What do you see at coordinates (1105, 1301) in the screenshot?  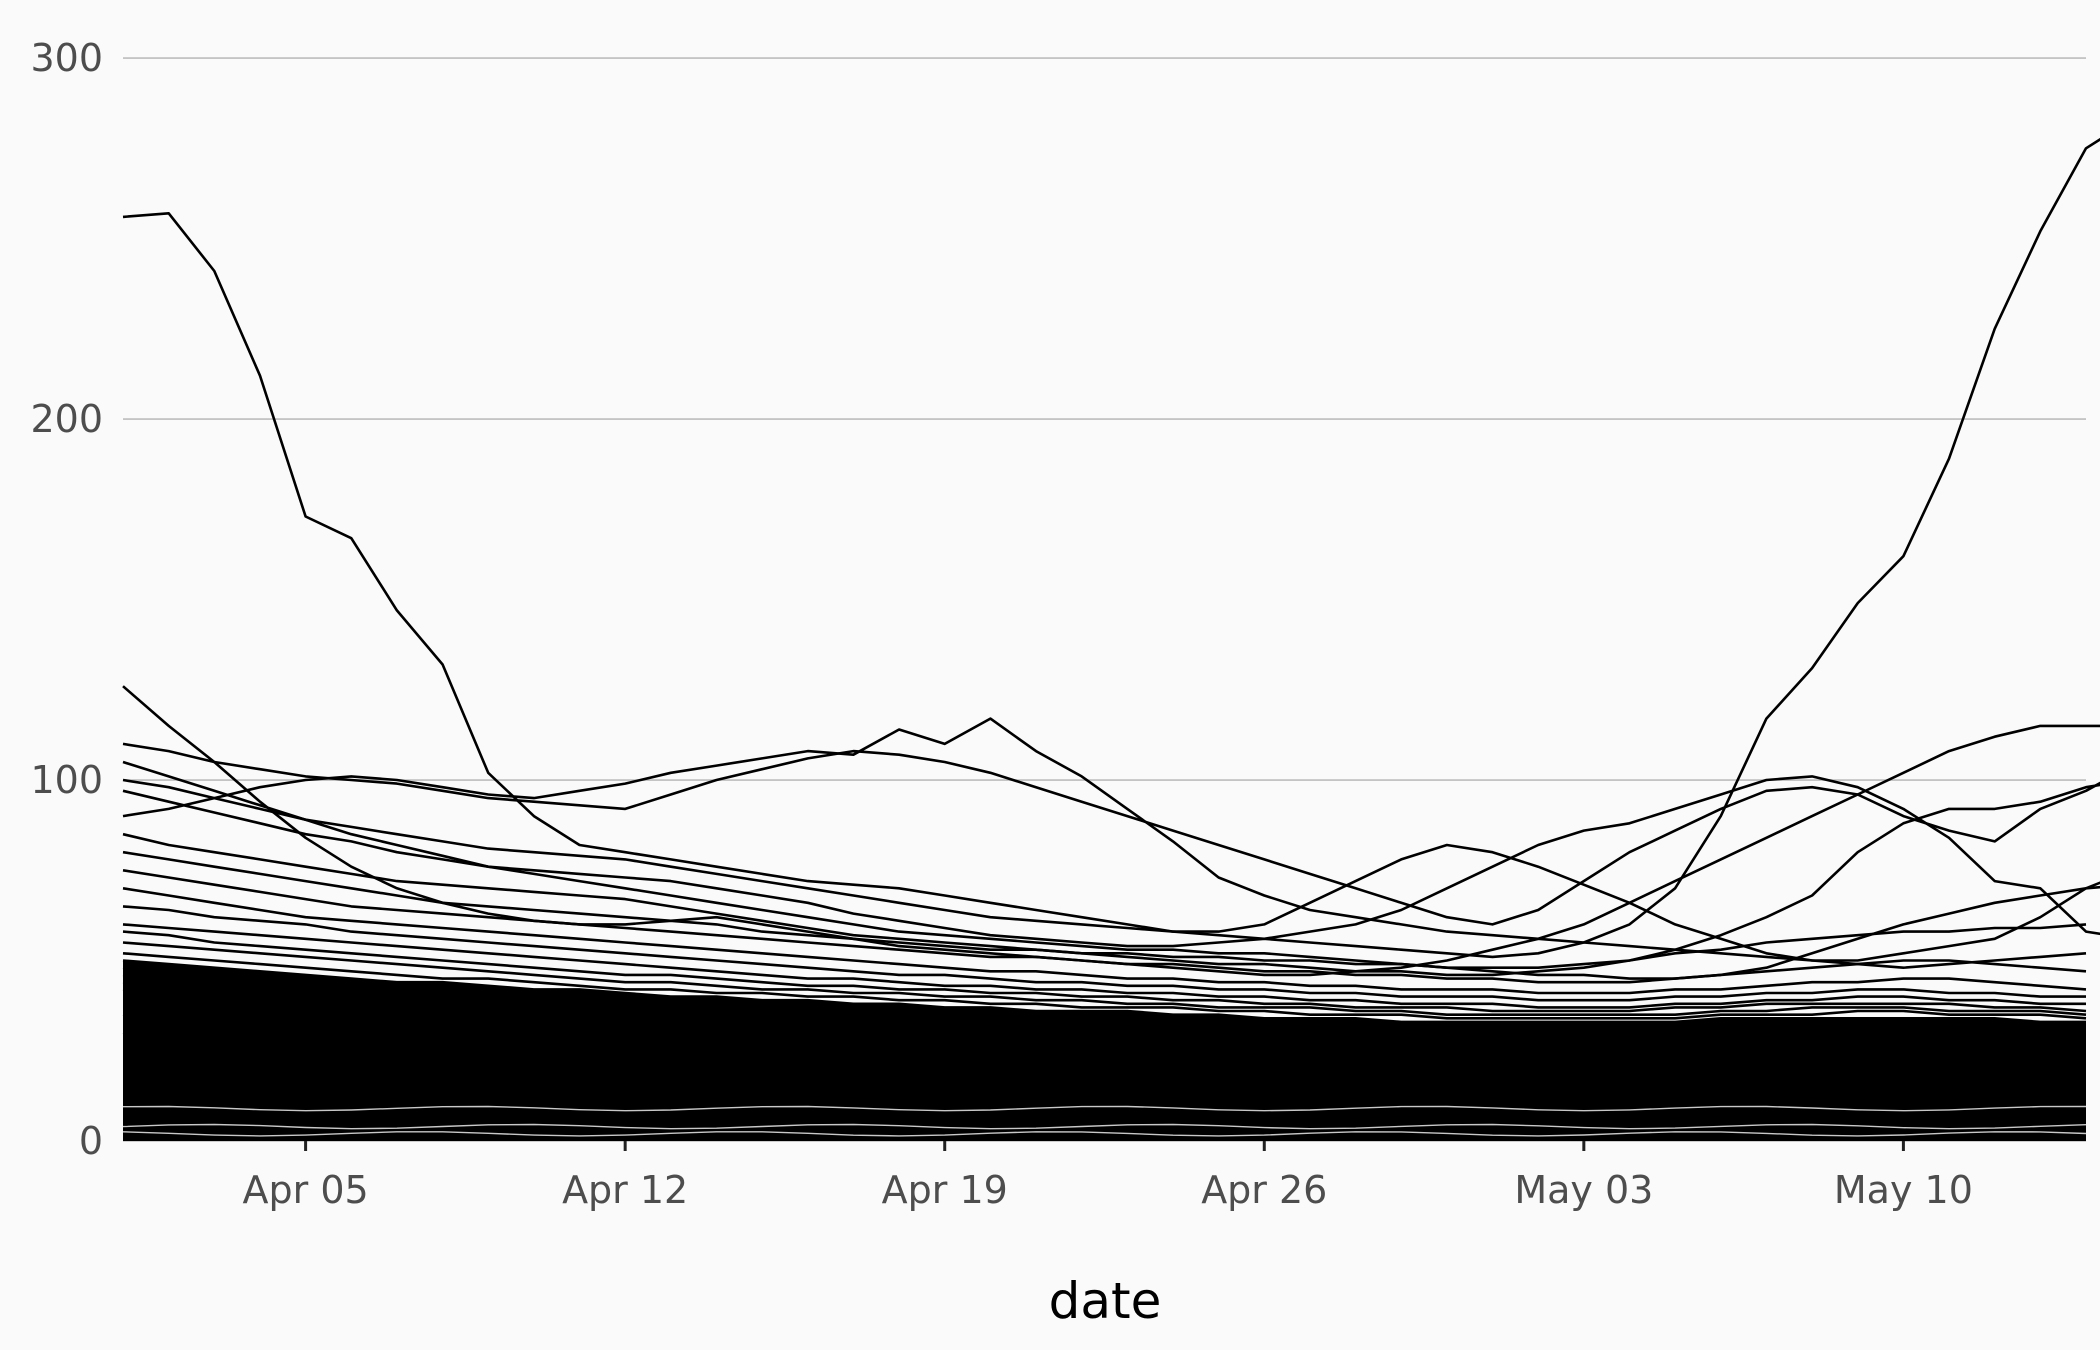 I see `x-axis-title: date` at bounding box center [1105, 1301].